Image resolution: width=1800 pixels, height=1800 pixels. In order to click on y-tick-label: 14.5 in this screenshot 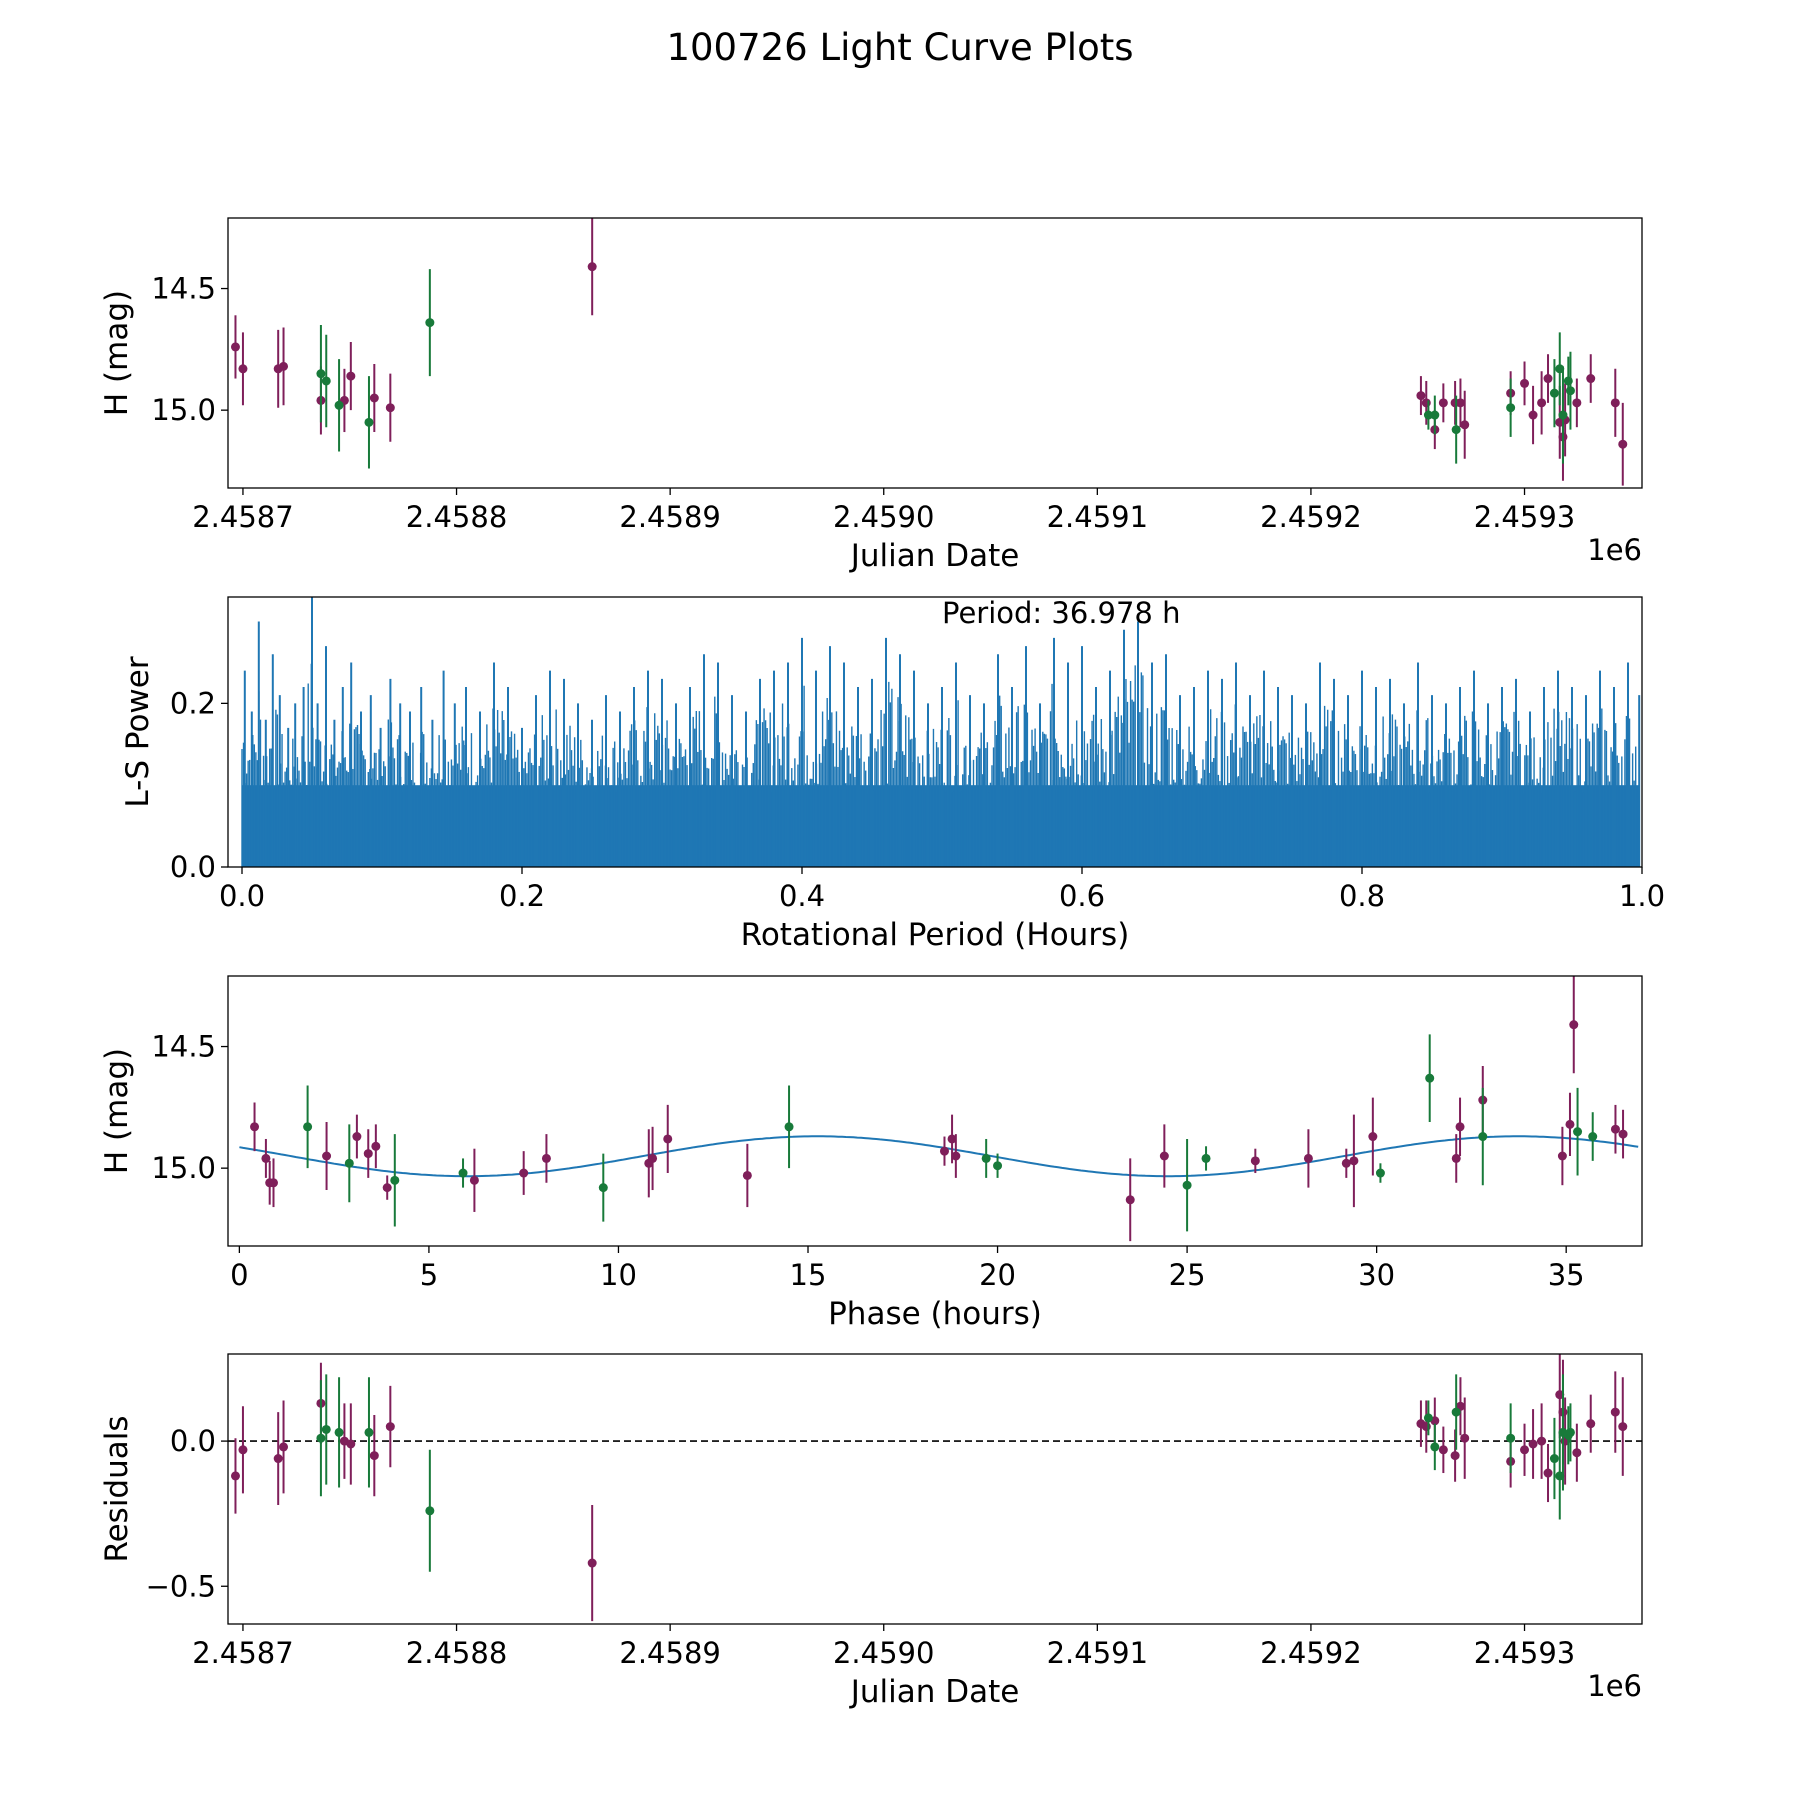, I will do `click(183, 289)`.